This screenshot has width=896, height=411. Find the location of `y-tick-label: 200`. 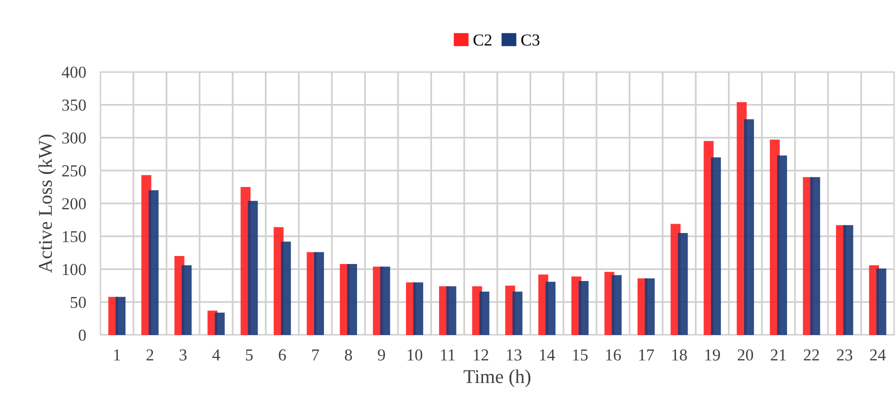

y-tick-label: 200 is located at coordinates (74, 204).